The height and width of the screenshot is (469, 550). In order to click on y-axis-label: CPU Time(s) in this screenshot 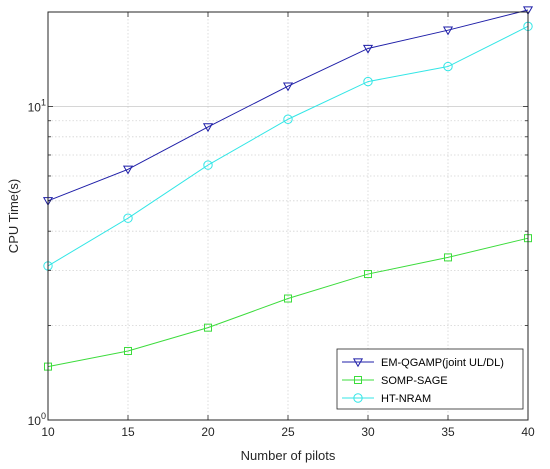, I will do `click(13, 216)`.